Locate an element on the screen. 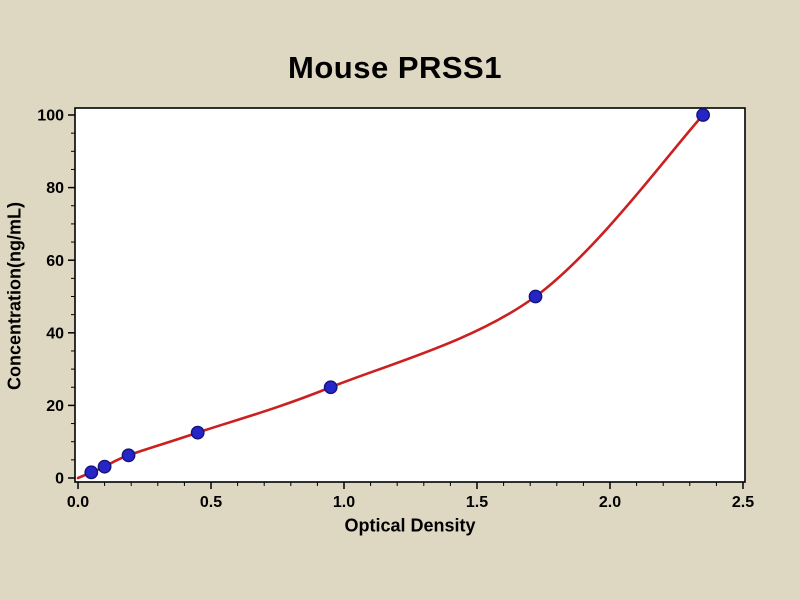 The height and width of the screenshot is (600, 800). y-tick-label: 0 is located at coordinates (59, 479).